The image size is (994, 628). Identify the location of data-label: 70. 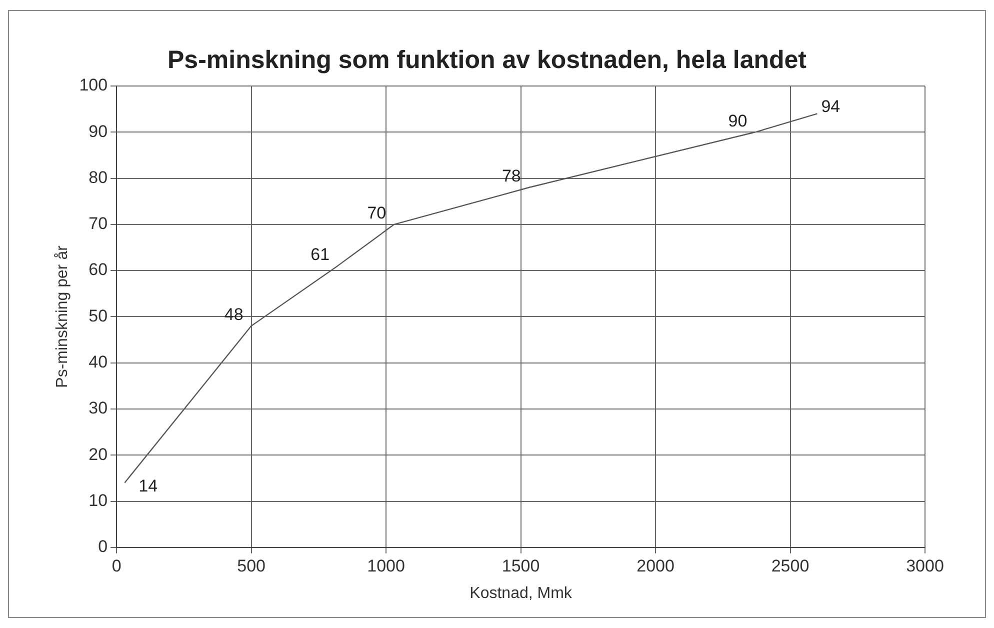
(376, 213).